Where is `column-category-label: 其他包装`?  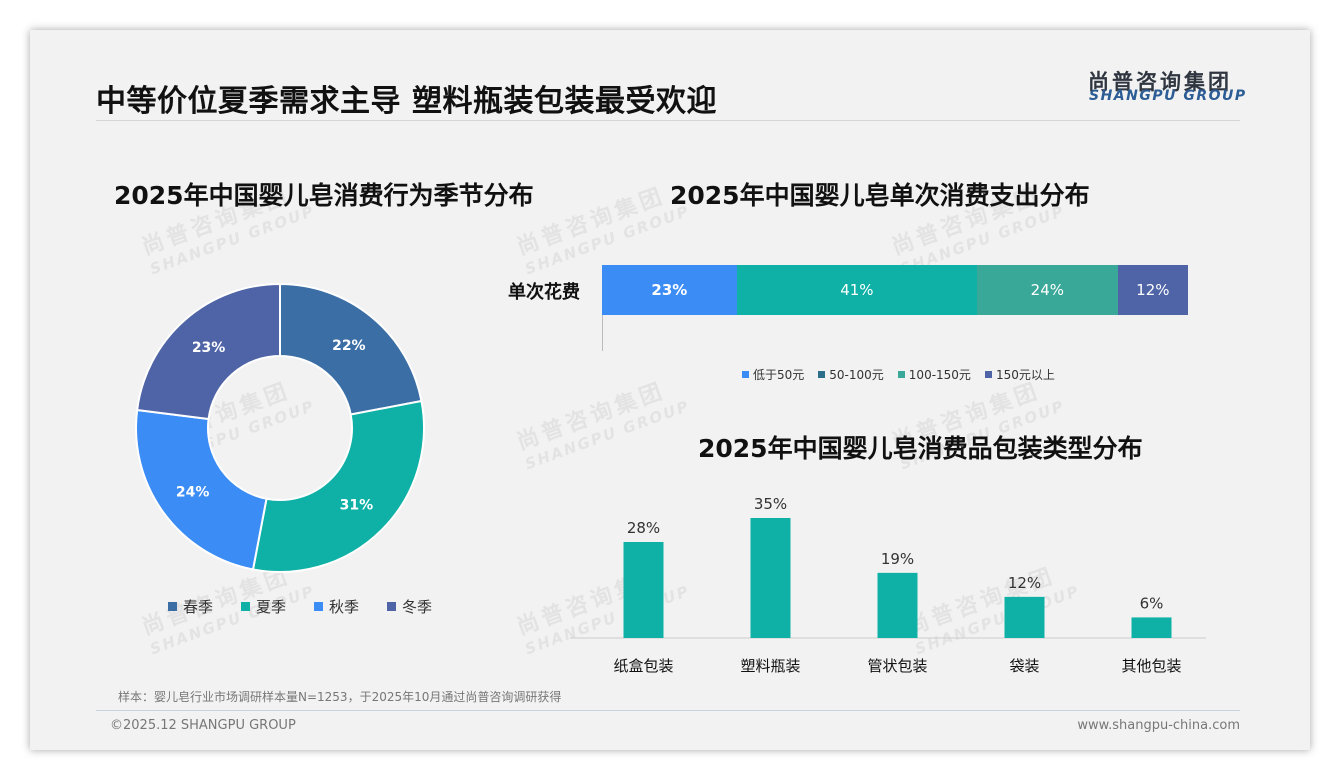 column-category-label: 其他包装 is located at coordinates (1151, 666).